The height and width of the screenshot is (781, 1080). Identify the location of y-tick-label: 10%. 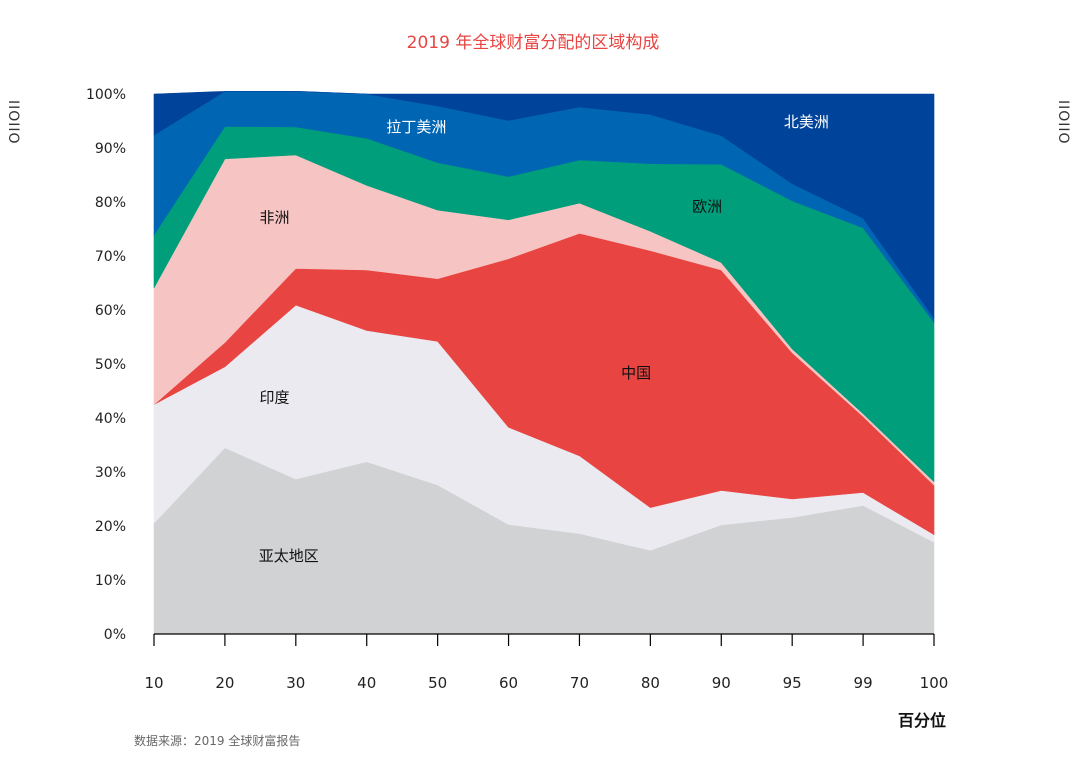
(110, 581).